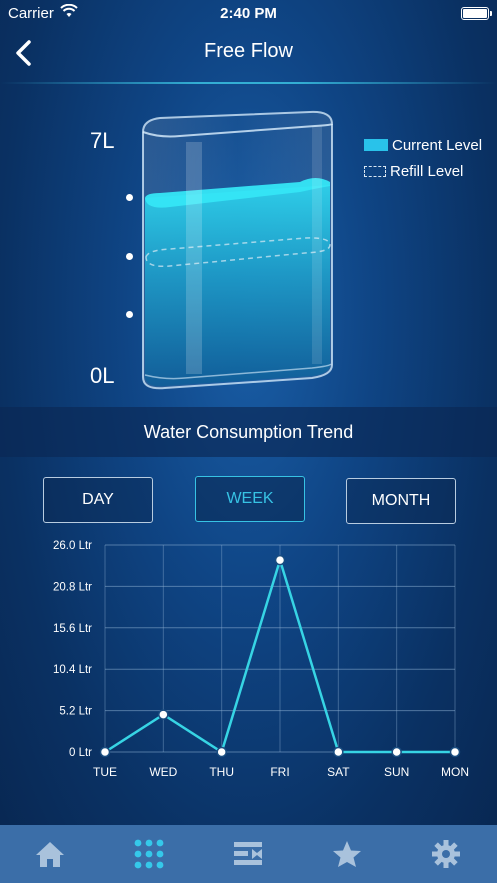  What do you see at coordinates (75, 712) in the screenshot?
I see `y-tick-label: 5.2 Ltr` at bounding box center [75, 712].